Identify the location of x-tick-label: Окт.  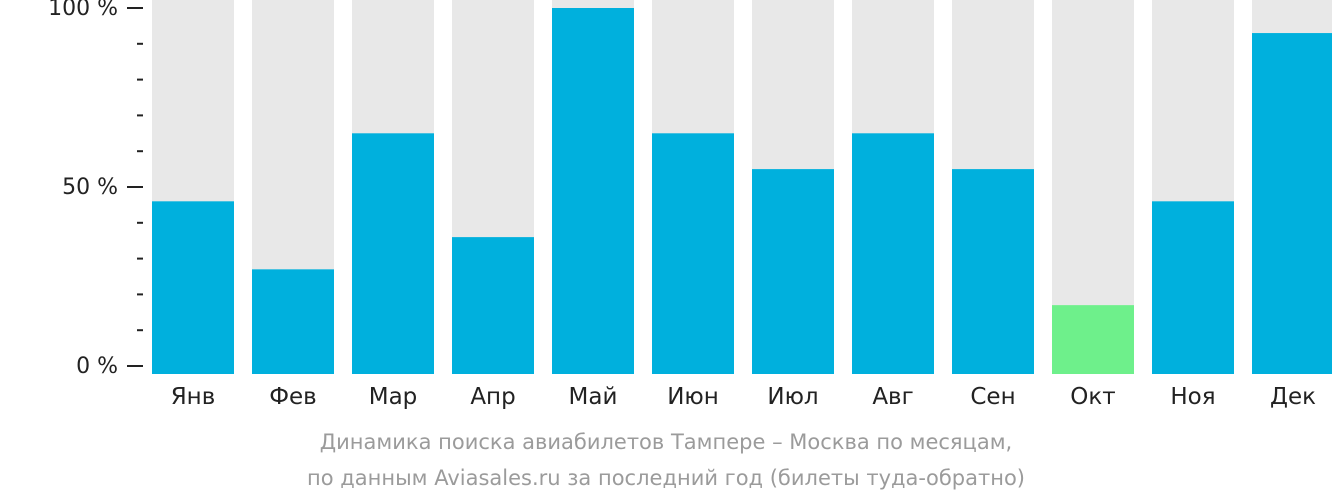
(1092, 397).